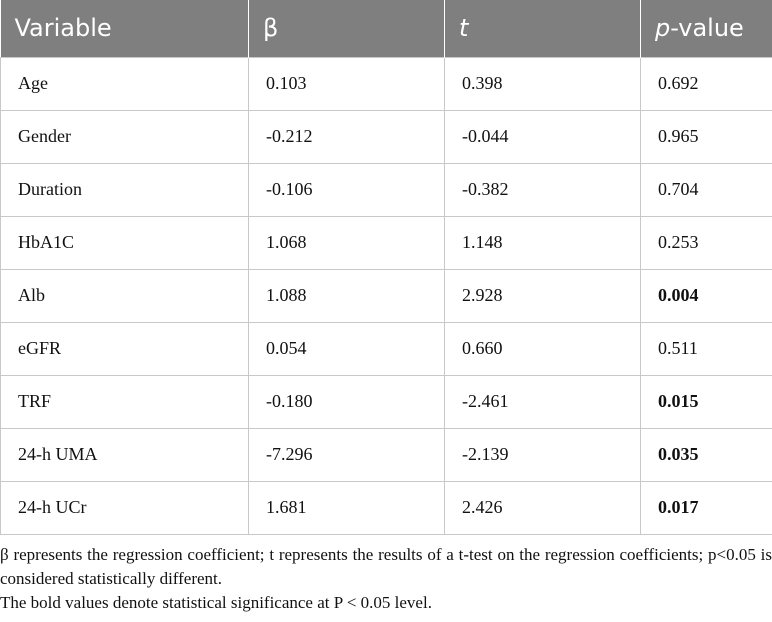 Image resolution: width=772 pixels, height=622 pixels. I want to click on cell-text: Gender, so click(44, 136).